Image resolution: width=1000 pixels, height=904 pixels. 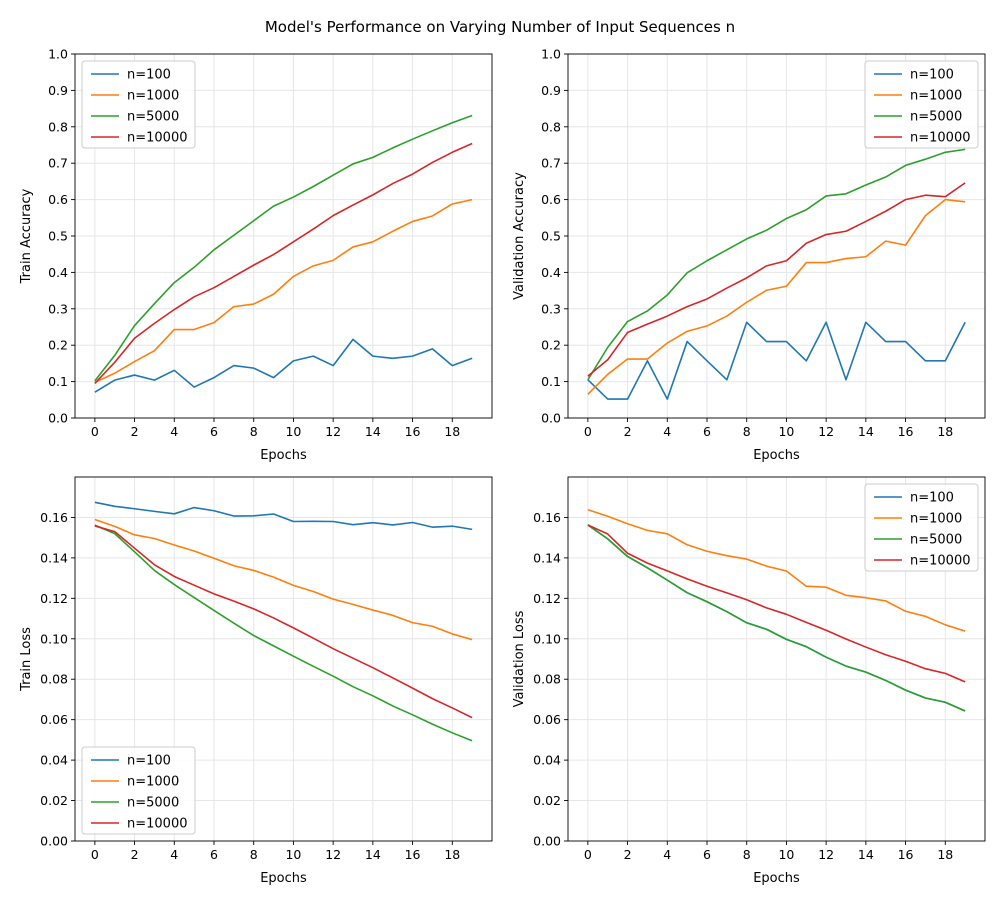 I want to click on train-loss-series, so click(x=283, y=621).